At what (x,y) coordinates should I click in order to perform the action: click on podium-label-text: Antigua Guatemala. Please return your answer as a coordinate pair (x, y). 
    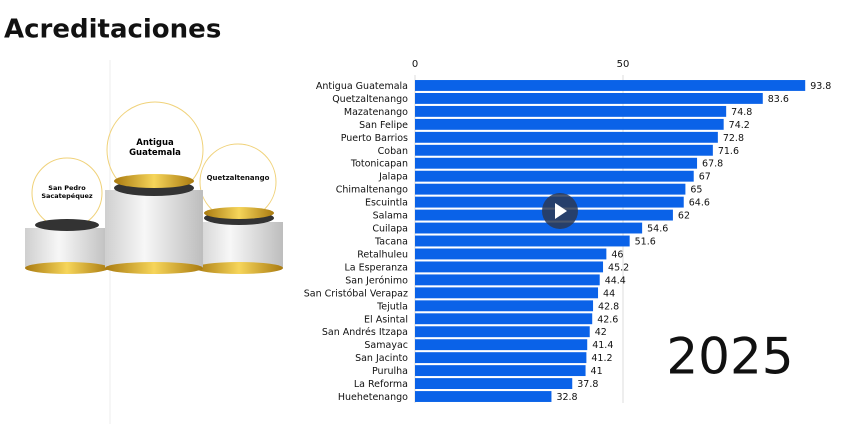
    Looking at the image, I should click on (155, 148).